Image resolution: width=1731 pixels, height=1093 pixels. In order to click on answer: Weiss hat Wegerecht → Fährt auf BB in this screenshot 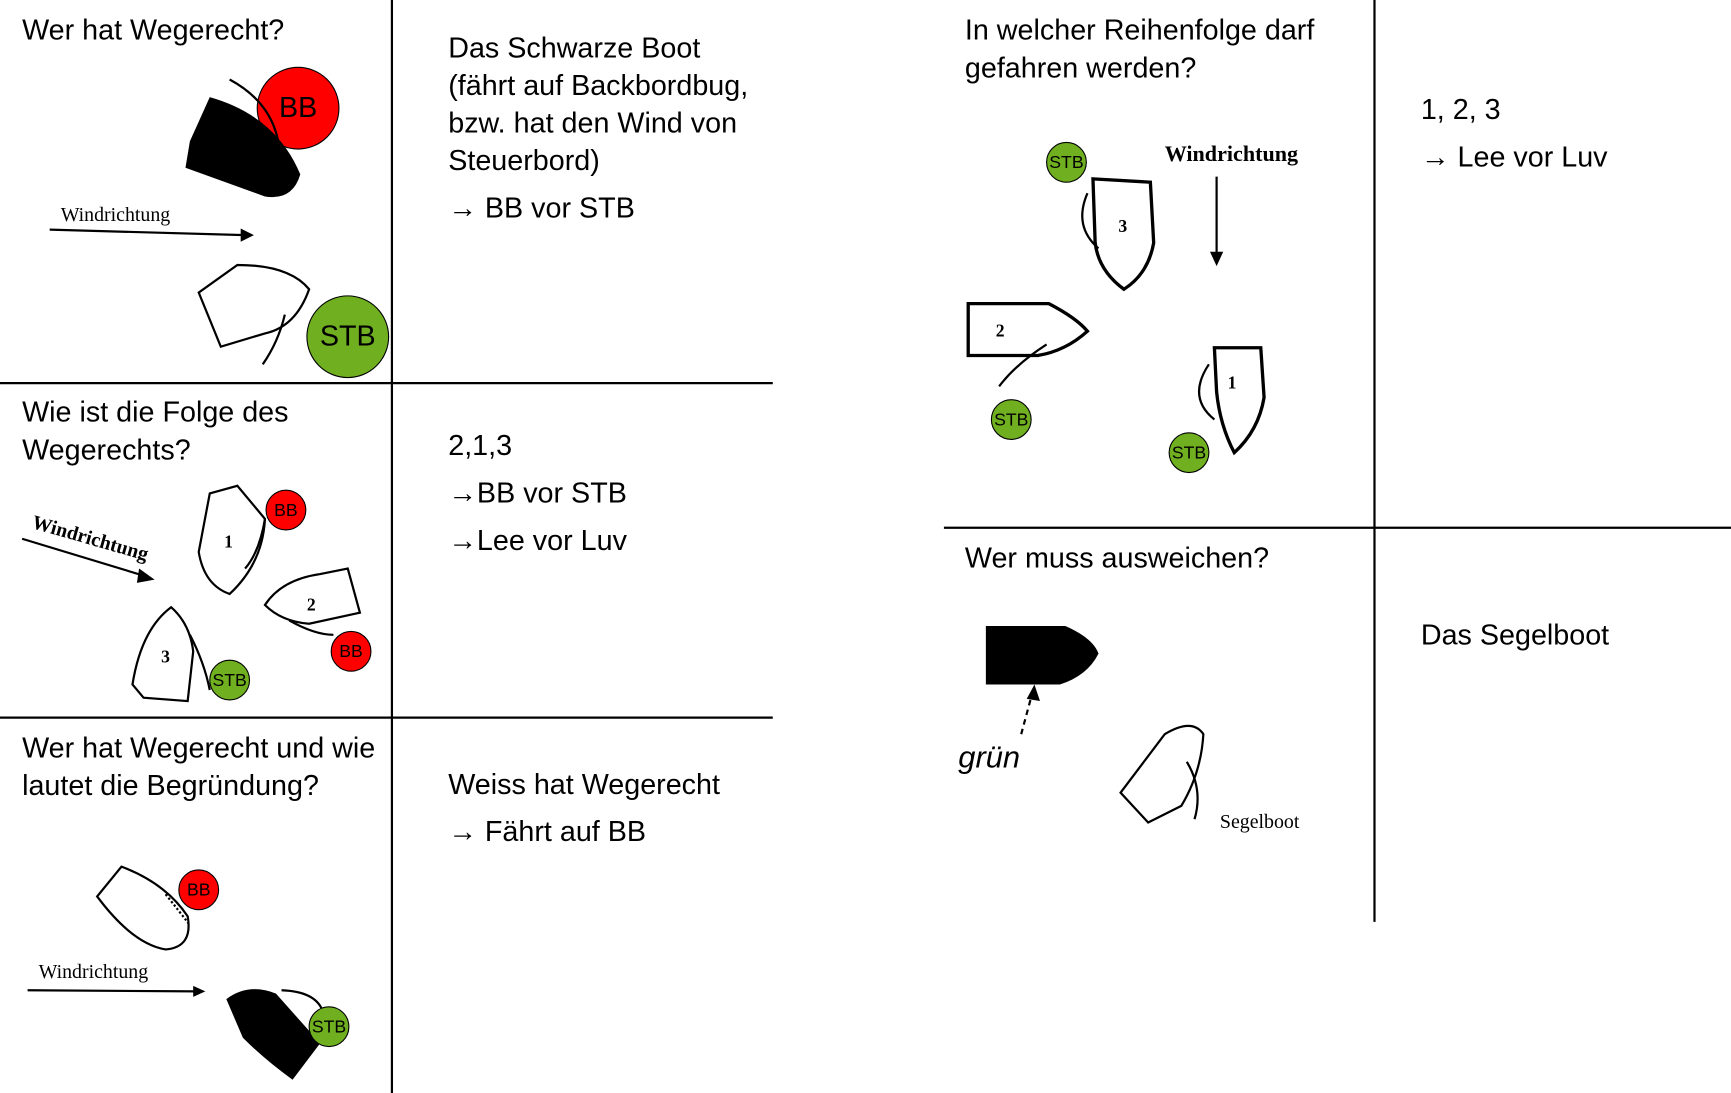, I will do `click(608, 812)`.